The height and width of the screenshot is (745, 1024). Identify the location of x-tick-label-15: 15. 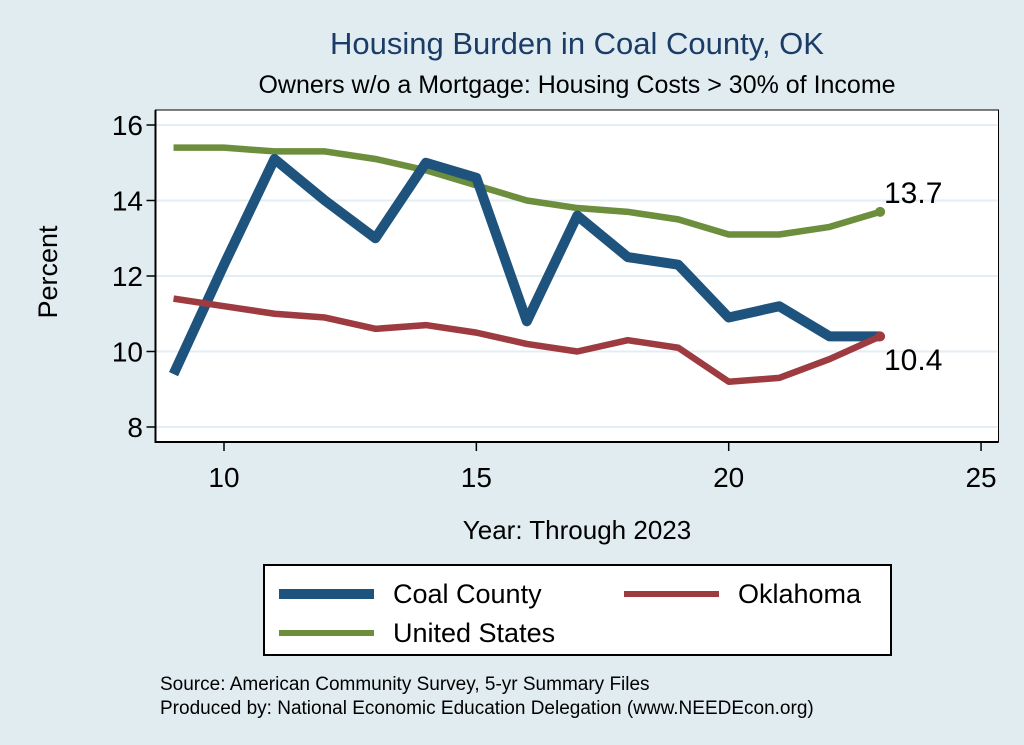
(476, 477).